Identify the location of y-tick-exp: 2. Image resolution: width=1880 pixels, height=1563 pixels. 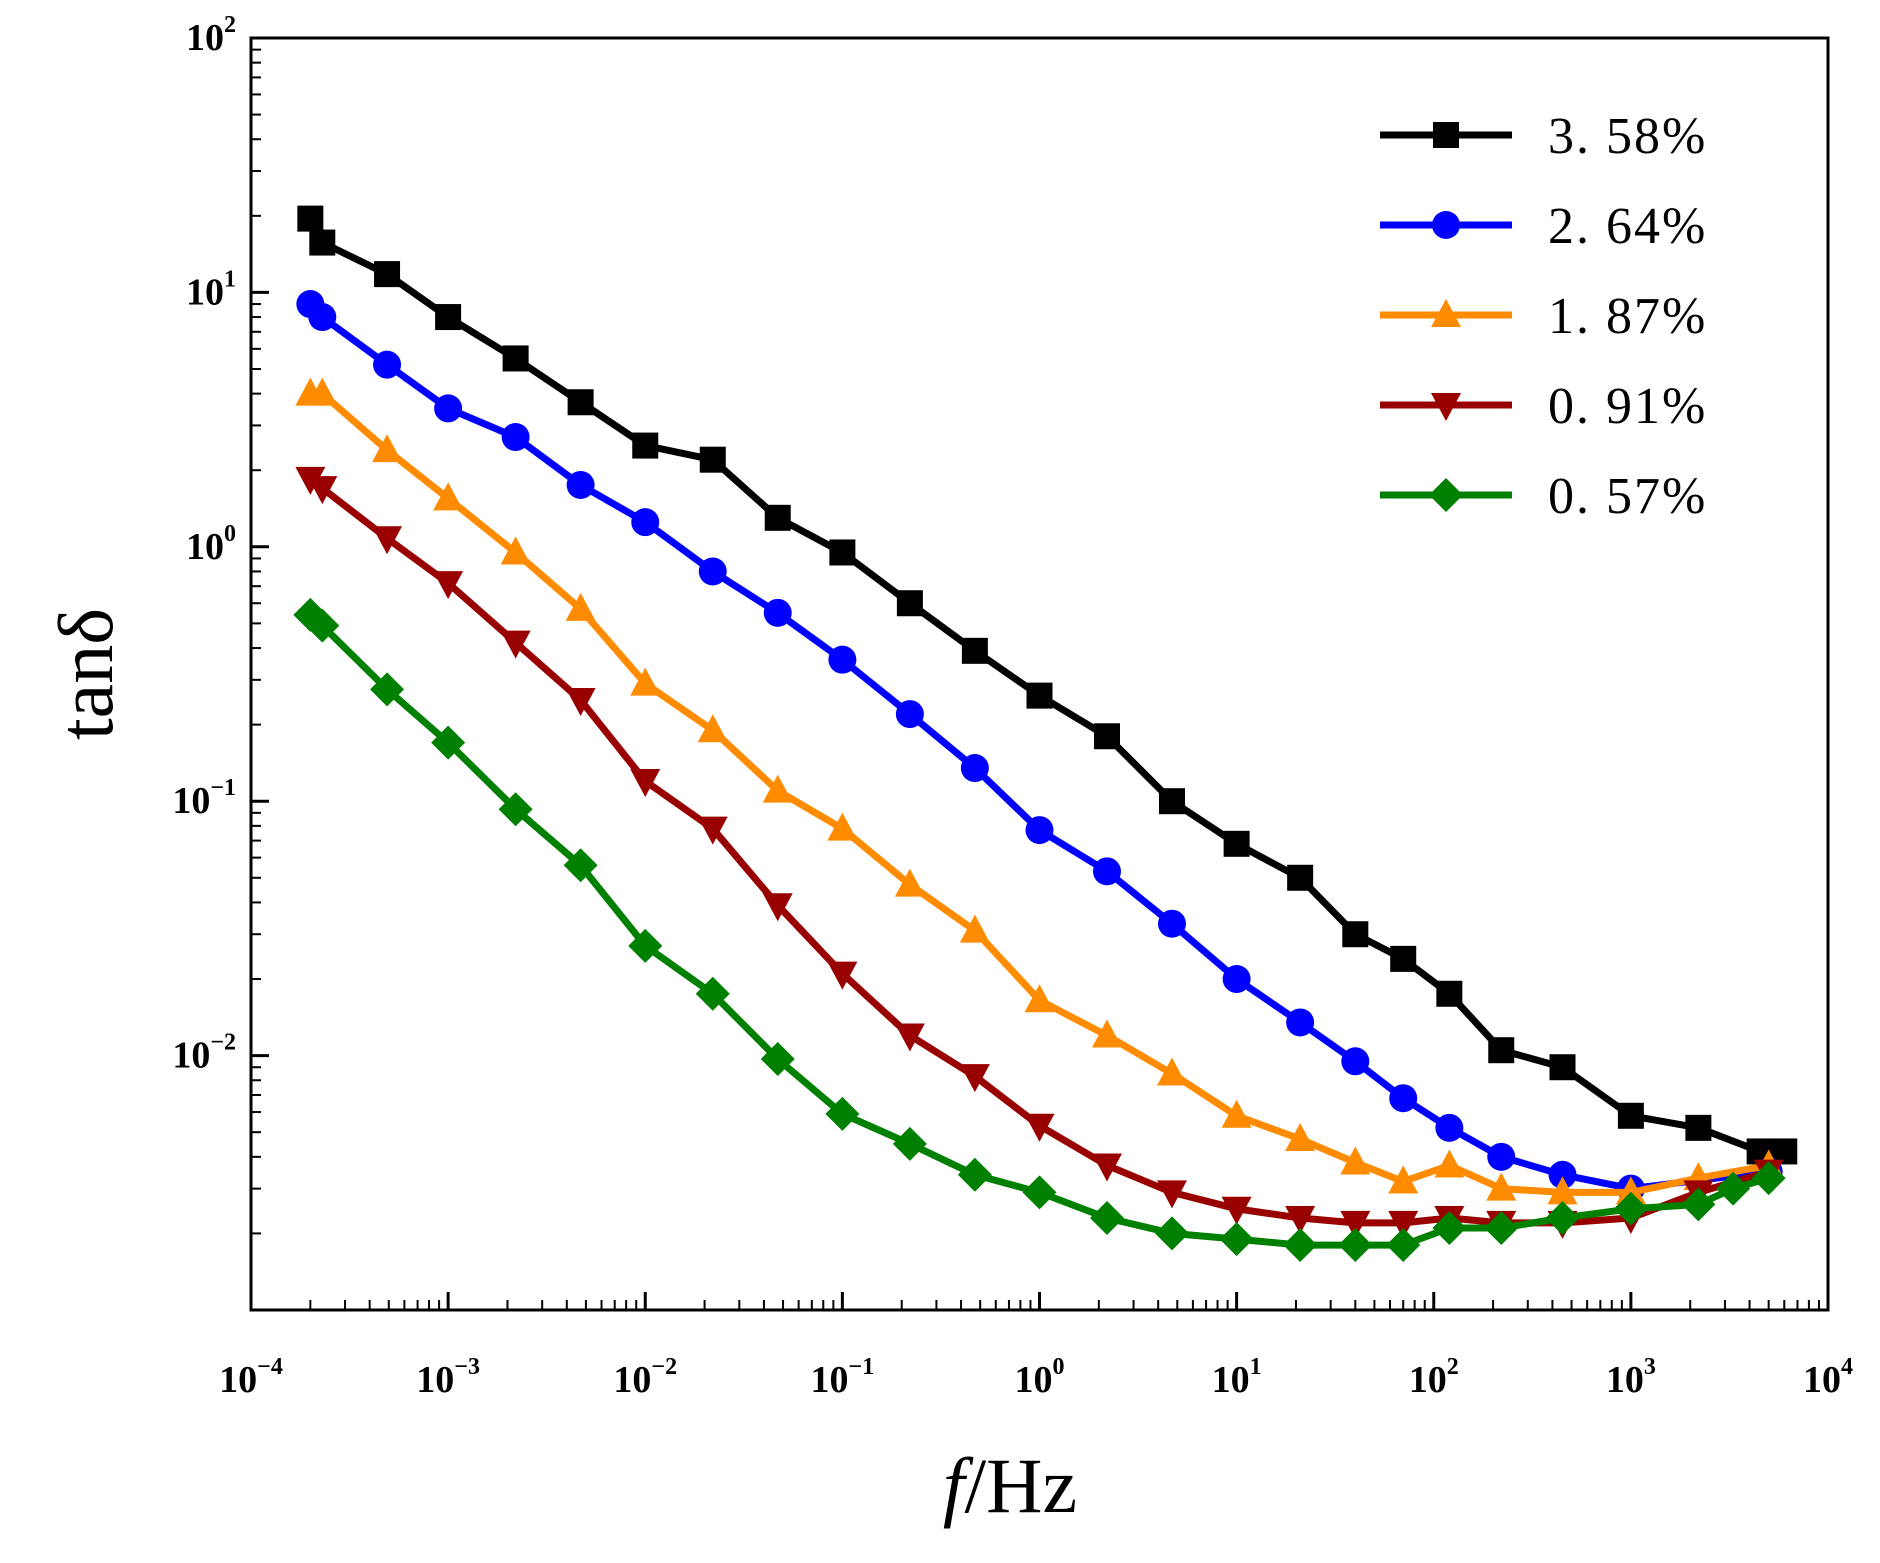
(230, 25).